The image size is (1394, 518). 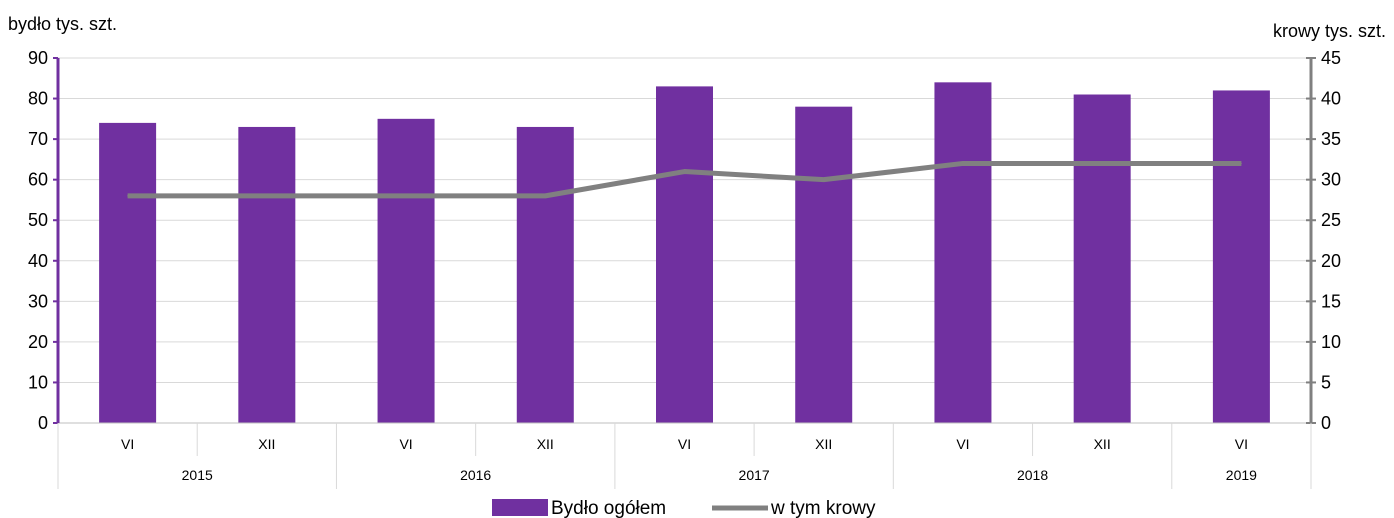 I want to click on legend: Bydło ogółem w tym krowy, so click(x=684, y=508).